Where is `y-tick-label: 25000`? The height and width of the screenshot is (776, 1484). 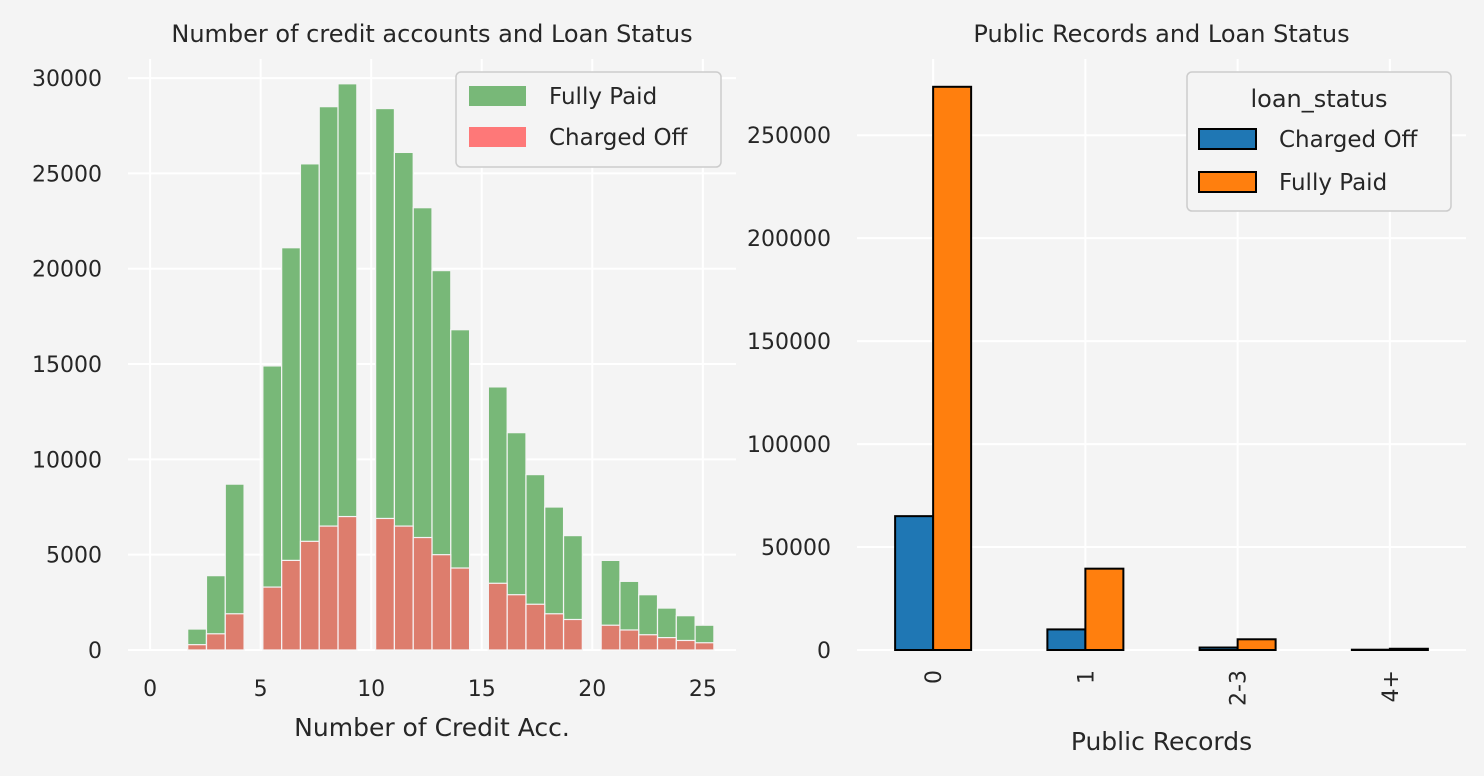
y-tick-label: 25000 is located at coordinates (67, 174).